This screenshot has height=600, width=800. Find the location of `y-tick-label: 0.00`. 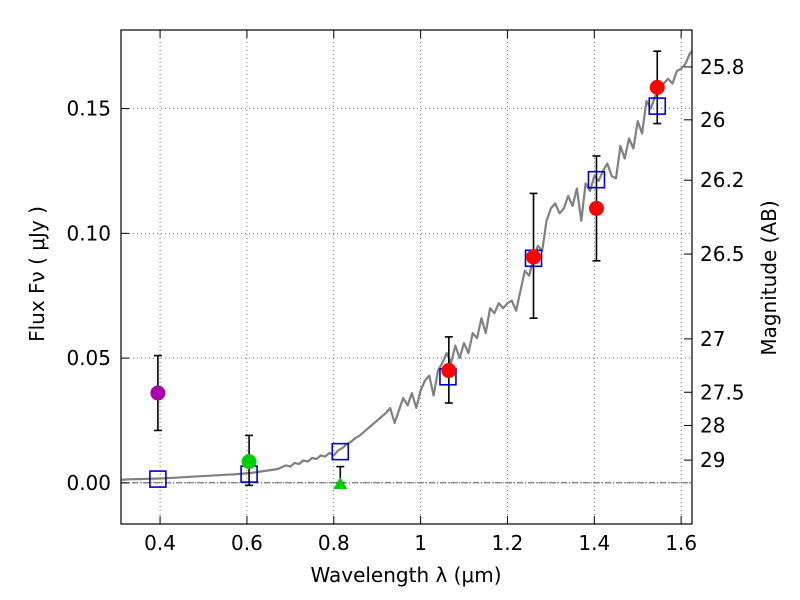

y-tick-label: 0.00 is located at coordinates (88, 483).